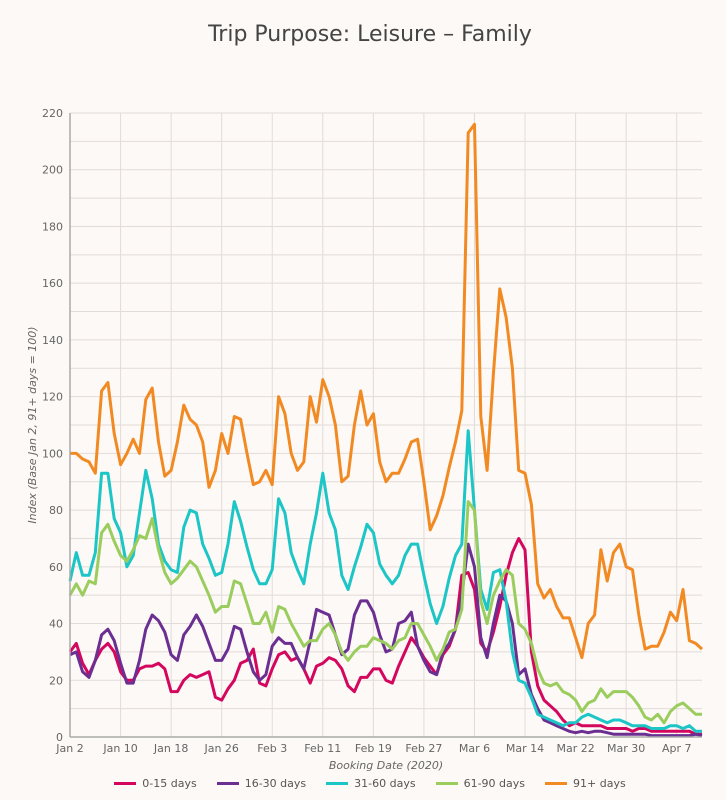 The height and width of the screenshot is (800, 726). What do you see at coordinates (56, 510) in the screenshot?
I see `y-tick-label: 80` at bounding box center [56, 510].